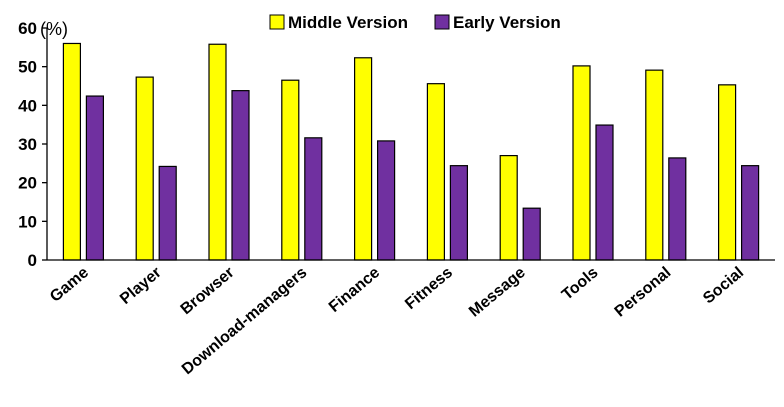 The image size is (784, 407). I want to click on bar-middle-version-message, so click(508, 208).